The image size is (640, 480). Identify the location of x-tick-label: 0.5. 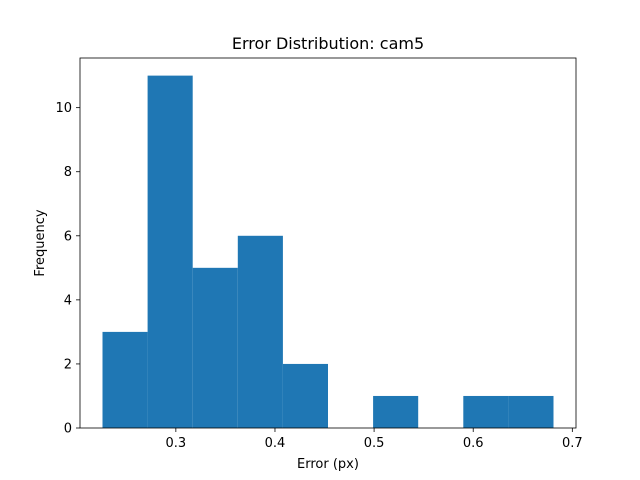
(374, 443).